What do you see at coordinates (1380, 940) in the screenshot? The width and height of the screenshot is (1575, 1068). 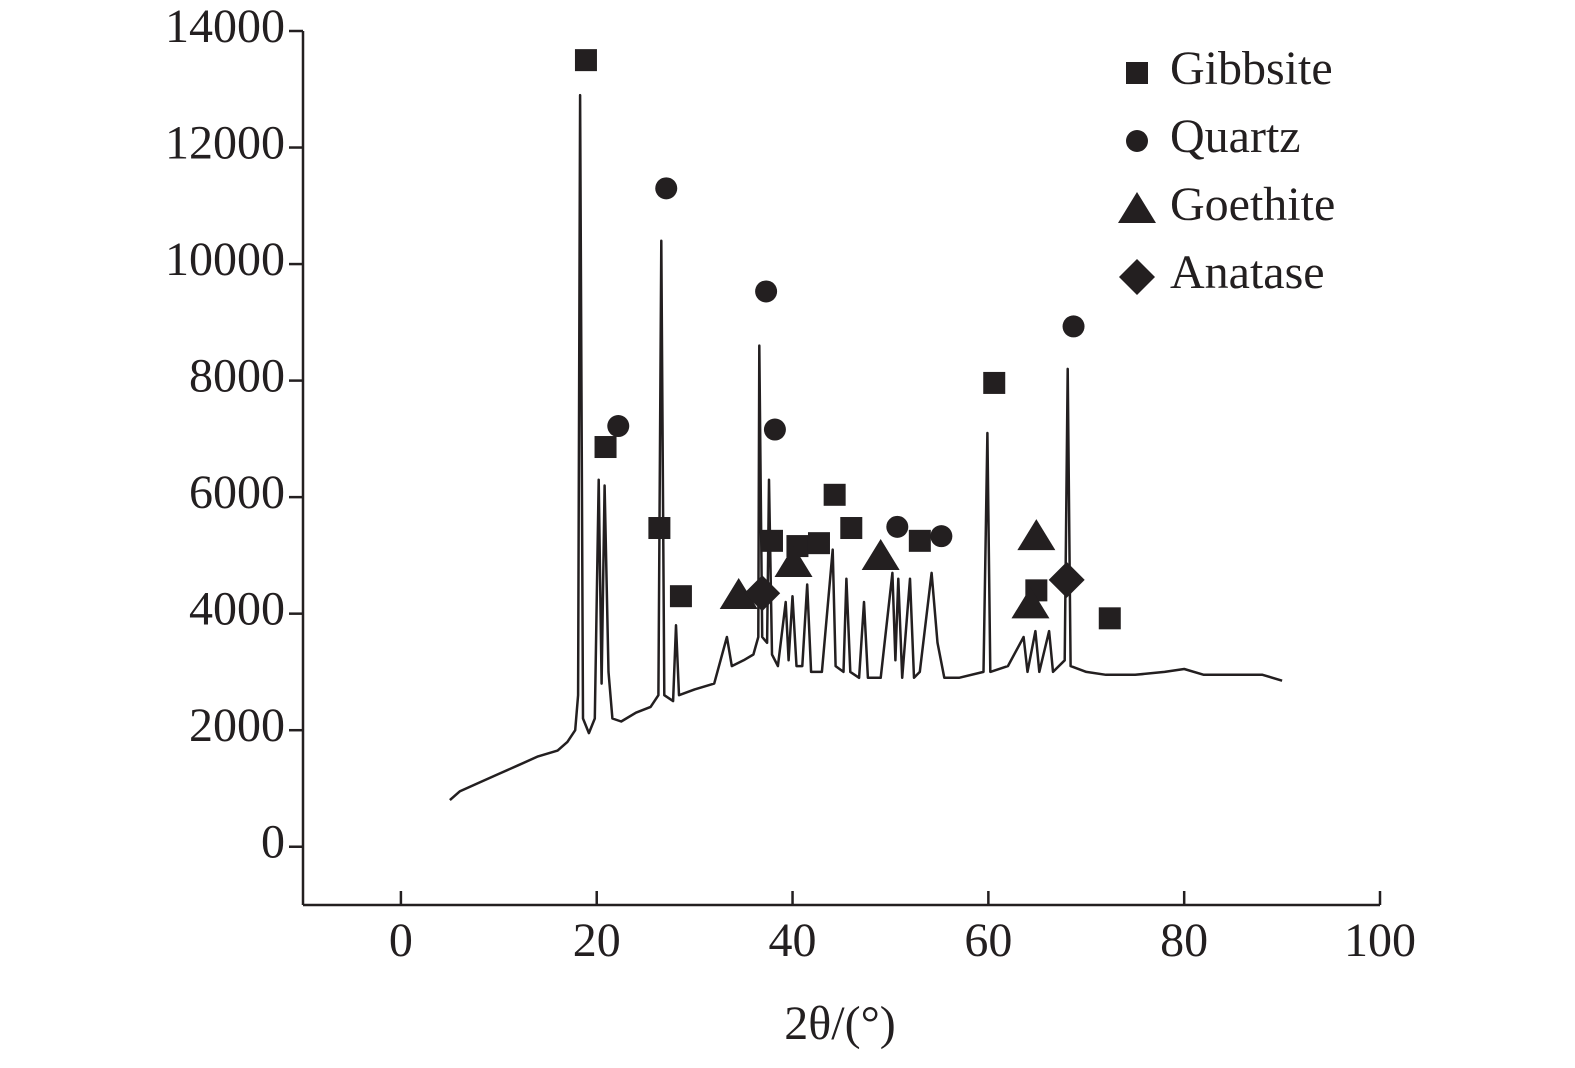 I see `x-tick-label: 100` at bounding box center [1380, 940].